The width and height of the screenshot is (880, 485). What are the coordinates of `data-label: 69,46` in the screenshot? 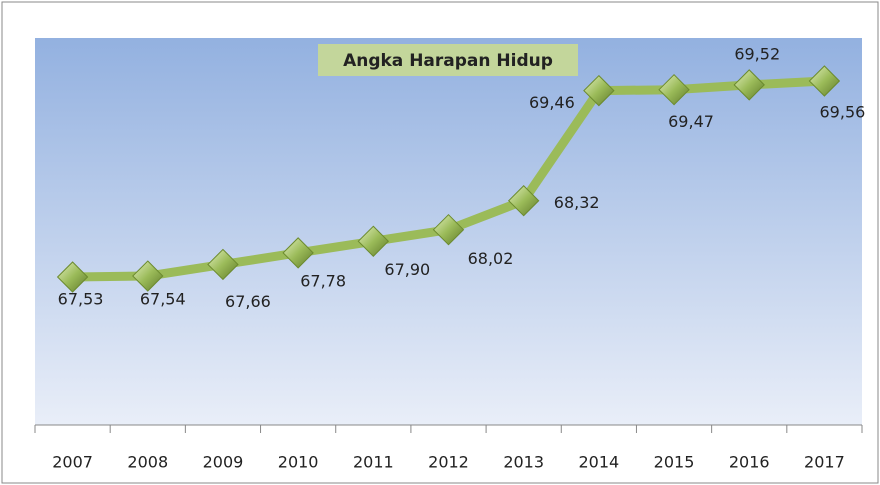 It's located at (552, 102).